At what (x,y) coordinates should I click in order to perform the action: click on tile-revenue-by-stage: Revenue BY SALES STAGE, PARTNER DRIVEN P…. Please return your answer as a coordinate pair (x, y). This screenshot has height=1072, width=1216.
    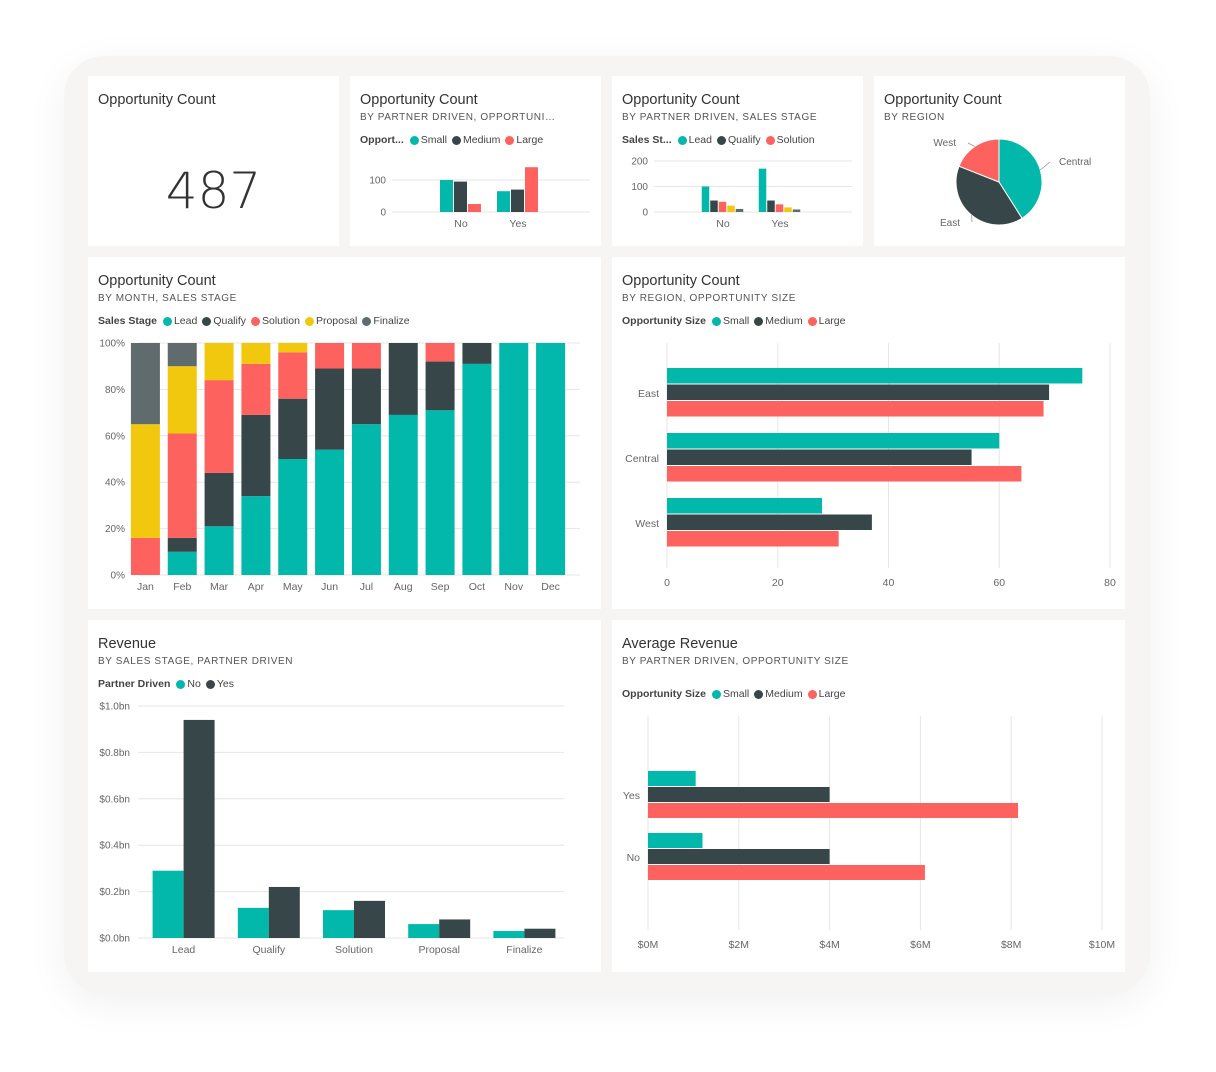
    Looking at the image, I should click on (344, 796).